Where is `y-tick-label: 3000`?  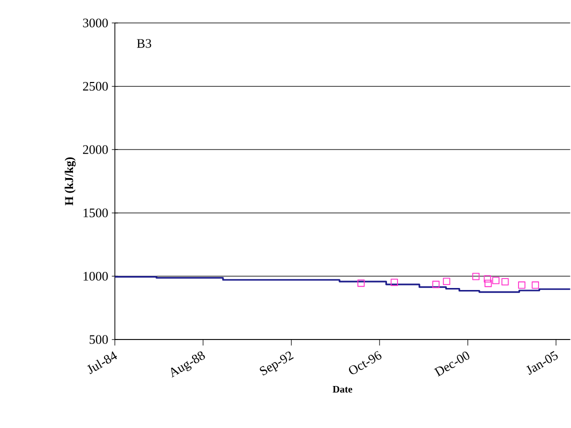
y-tick-label: 3000 is located at coordinates (95, 23).